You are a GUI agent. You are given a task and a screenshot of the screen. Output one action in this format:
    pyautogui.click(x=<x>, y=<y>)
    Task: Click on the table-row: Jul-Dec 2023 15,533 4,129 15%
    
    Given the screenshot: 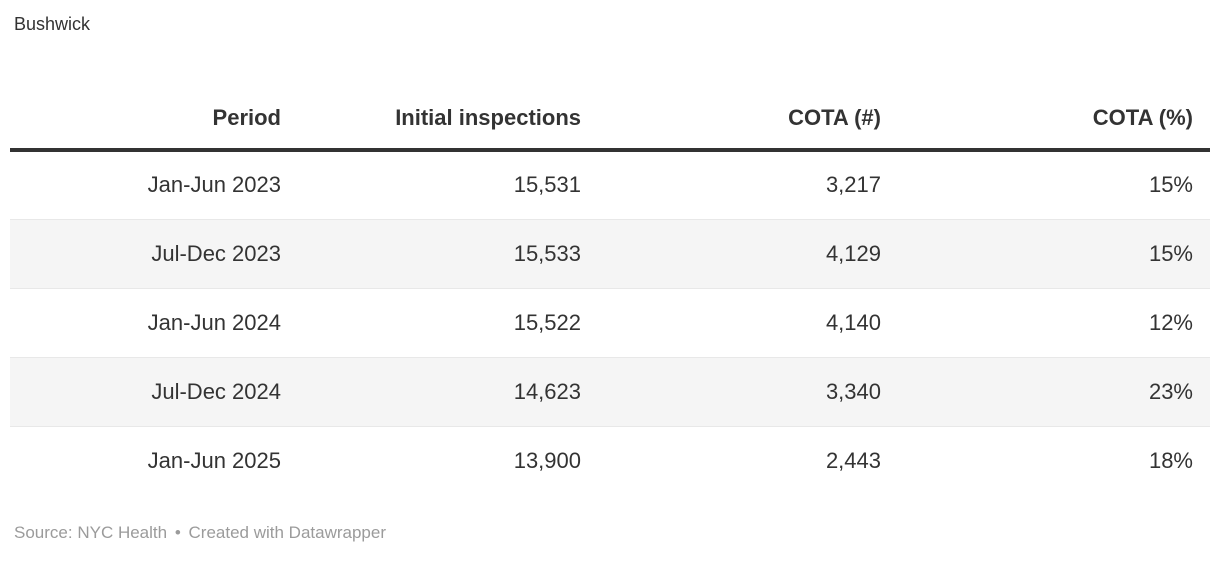 What is the action you would take?
    pyautogui.click(x=610, y=254)
    